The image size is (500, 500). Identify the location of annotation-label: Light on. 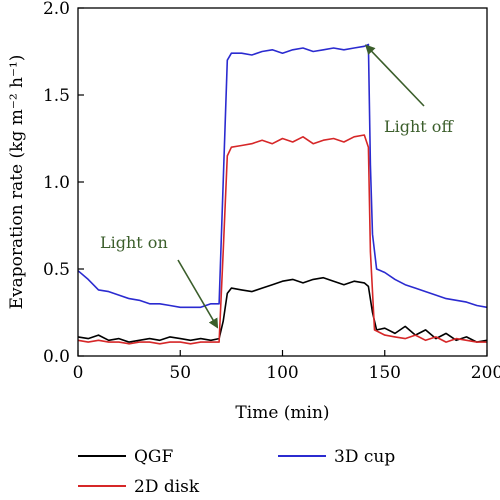
(134, 242).